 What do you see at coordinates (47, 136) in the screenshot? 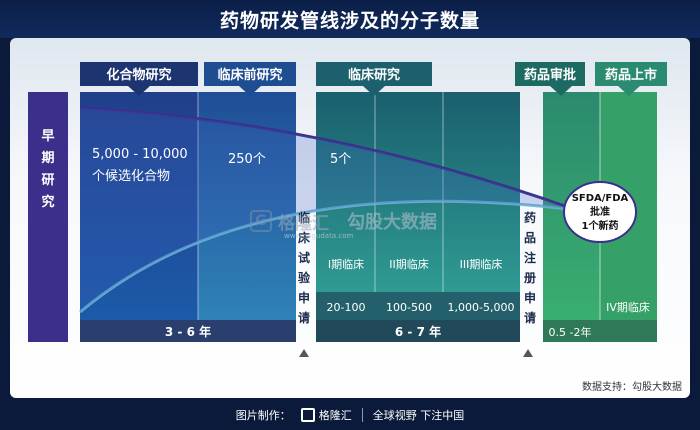
I see `early-research-char-1: 早` at bounding box center [47, 136].